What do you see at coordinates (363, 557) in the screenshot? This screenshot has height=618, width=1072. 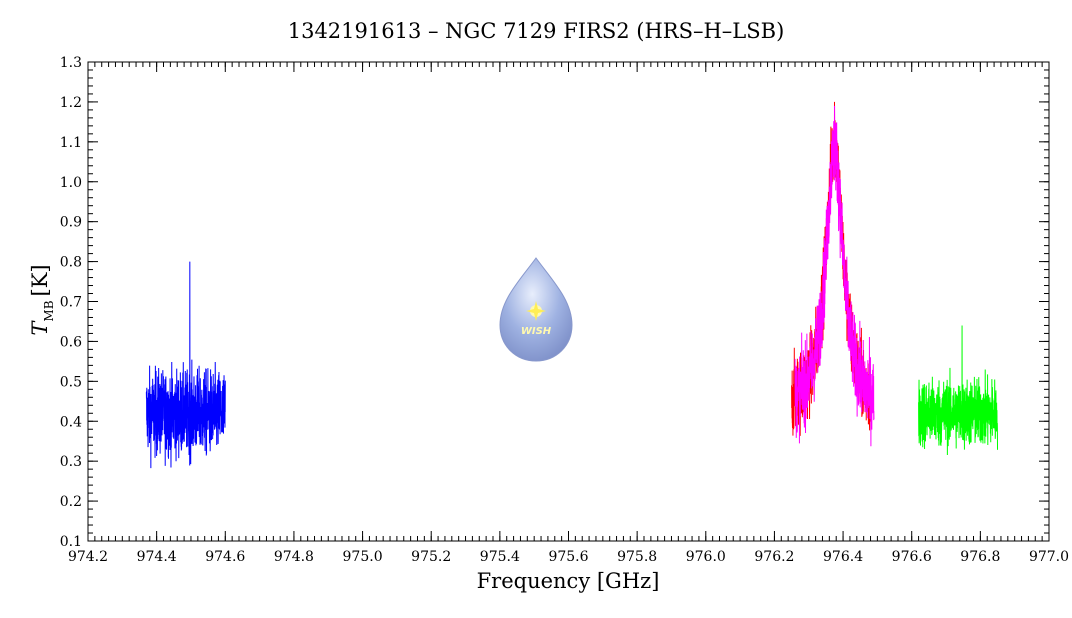 I see `x-tick-label: 975.0` at bounding box center [363, 557].